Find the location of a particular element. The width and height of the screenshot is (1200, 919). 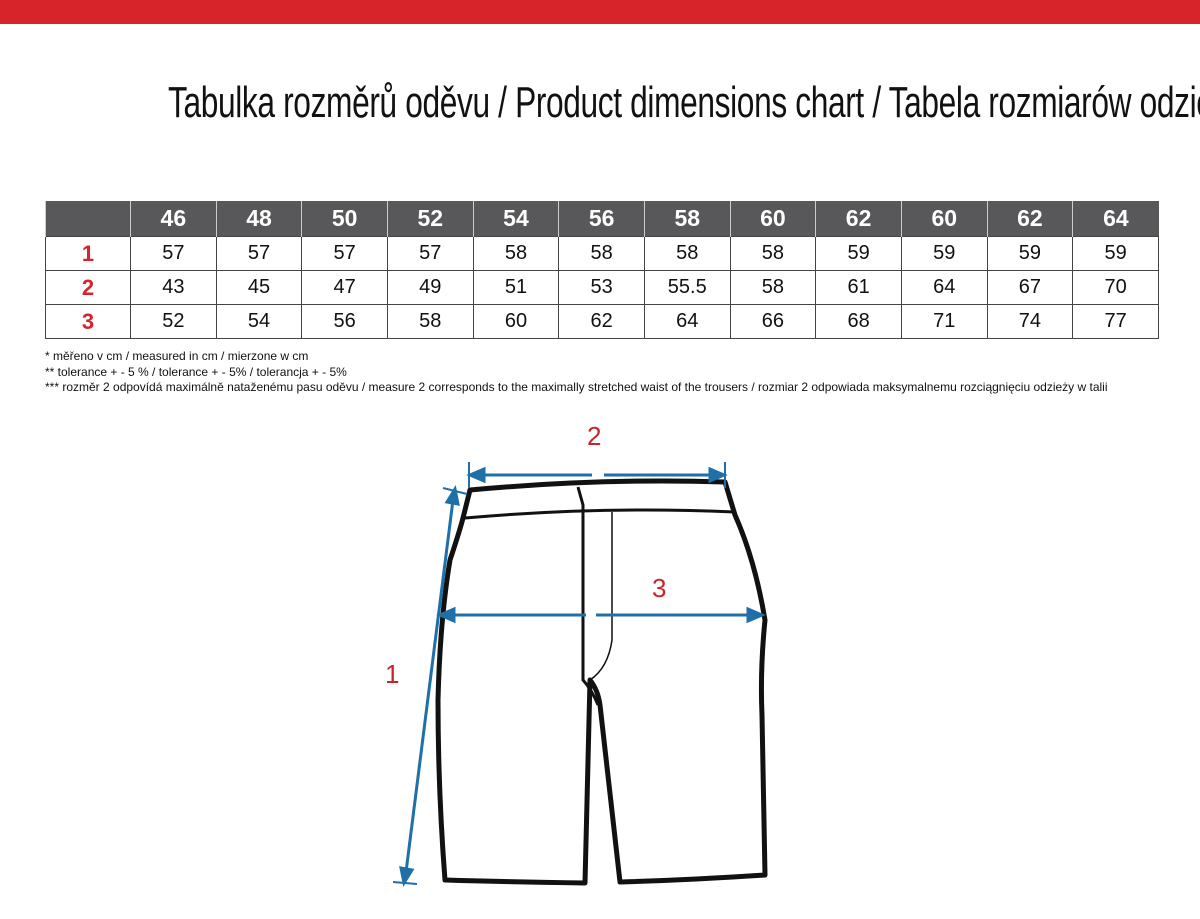

table-cell: 47 is located at coordinates (344, 287).